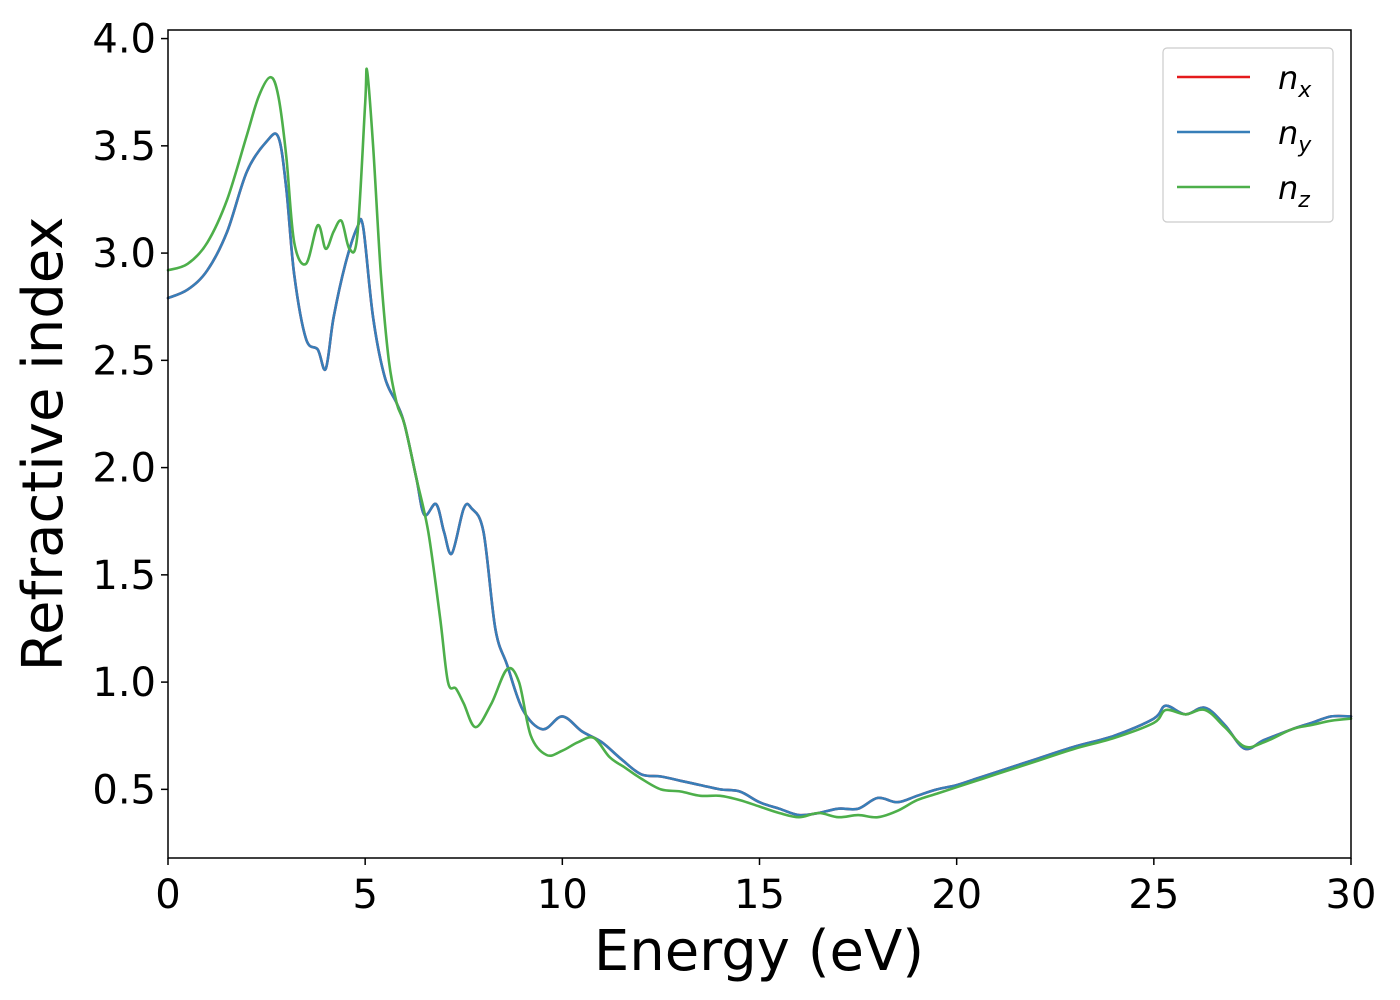  I want to click on x-tick-label: 5, so click(364, 895).